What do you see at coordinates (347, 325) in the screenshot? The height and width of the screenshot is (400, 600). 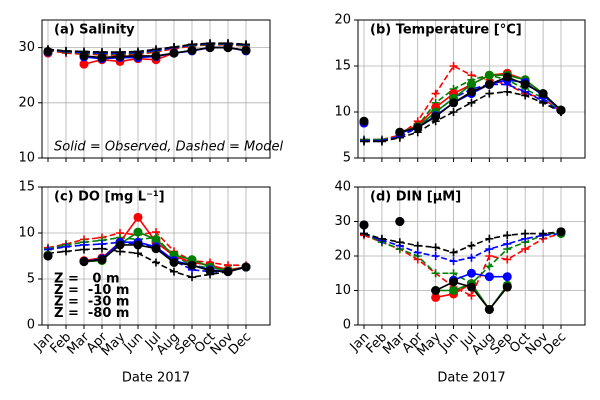 I see `y-tick-label: 0` at bounding box center [347, 325].